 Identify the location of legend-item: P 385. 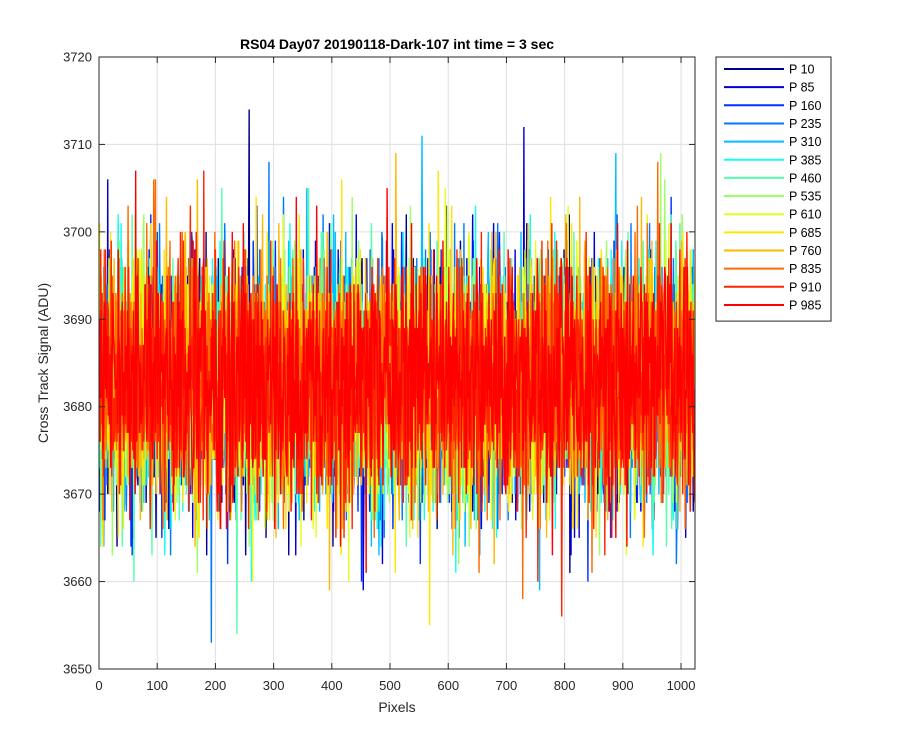
(772, 160).